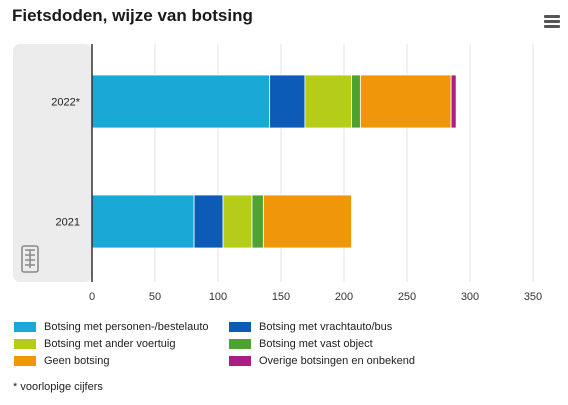  Describe the element at coordinates (533, 297) in the screenshot. I see `x-tick-label: 350` at that location.